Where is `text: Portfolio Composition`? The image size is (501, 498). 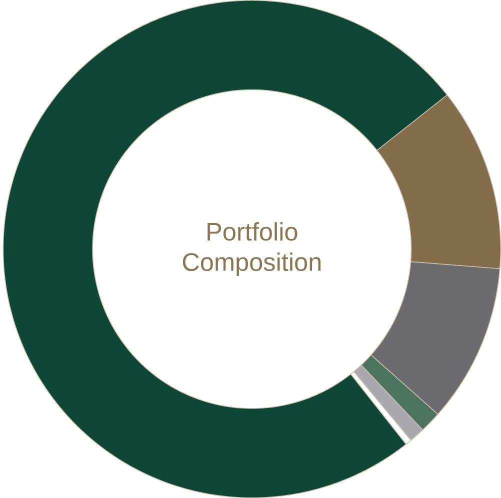 text: Portfolio Composition is located at coordinates (251, 249).